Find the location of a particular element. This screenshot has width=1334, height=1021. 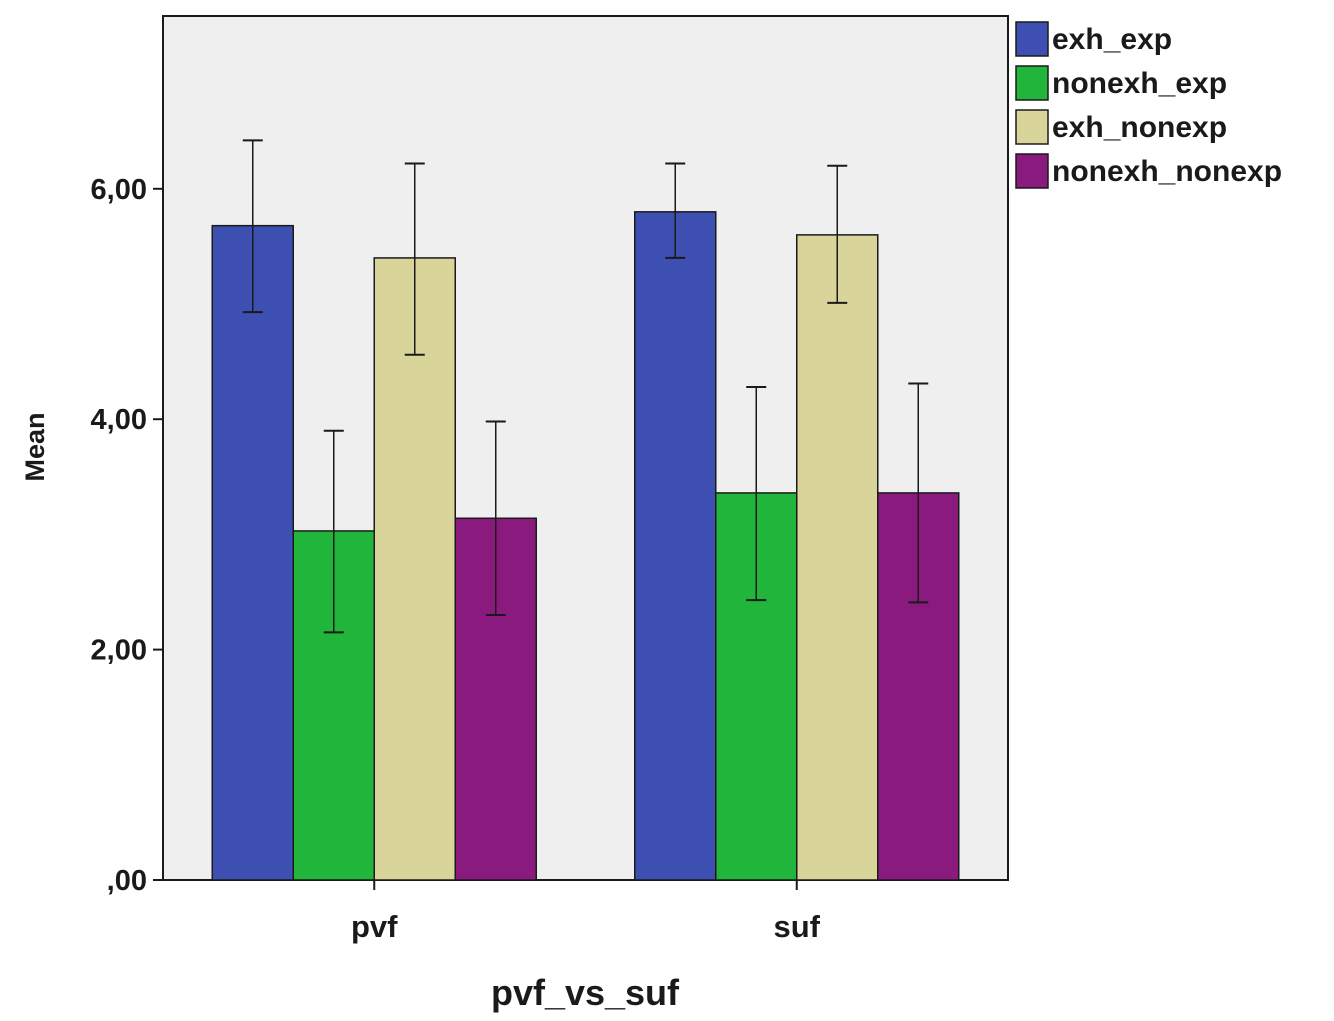

legend-label: exh_nonexp is located at coordinates (1139, 127).